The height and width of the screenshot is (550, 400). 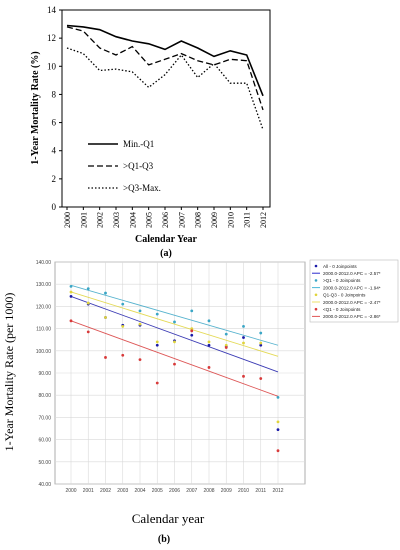 I want to click on panel-b-x-tick-label: 2002, so click(x=105, y=491).